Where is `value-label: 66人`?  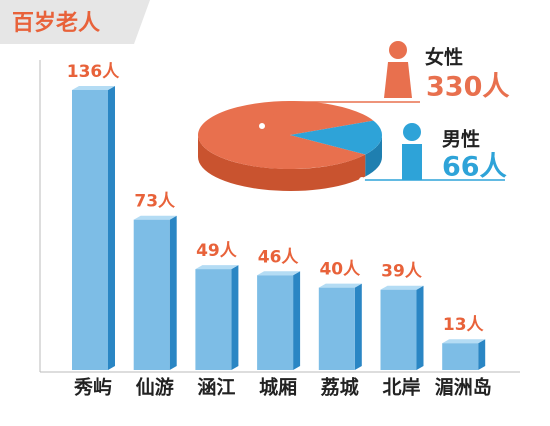
value-label: 66人 is located at coordinates (474, 167).